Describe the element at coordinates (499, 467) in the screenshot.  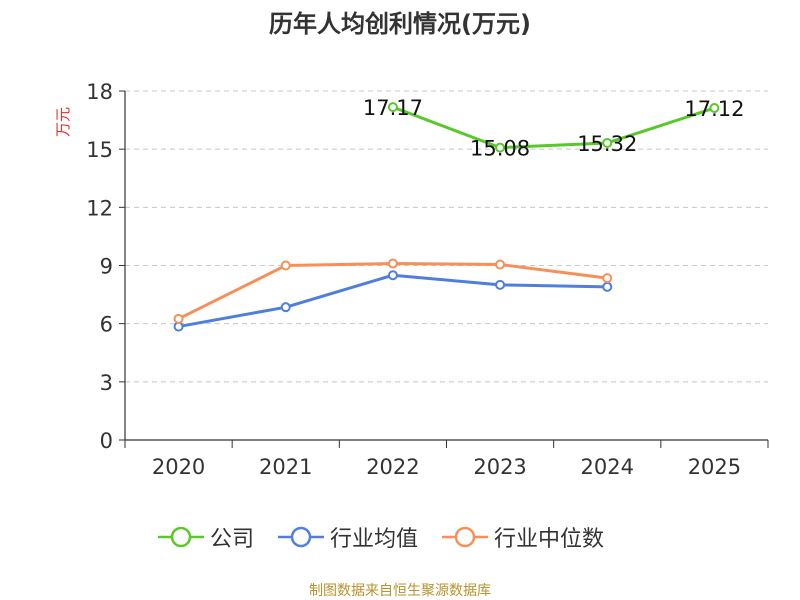
I see `x-tick-label: 2023` at that location.